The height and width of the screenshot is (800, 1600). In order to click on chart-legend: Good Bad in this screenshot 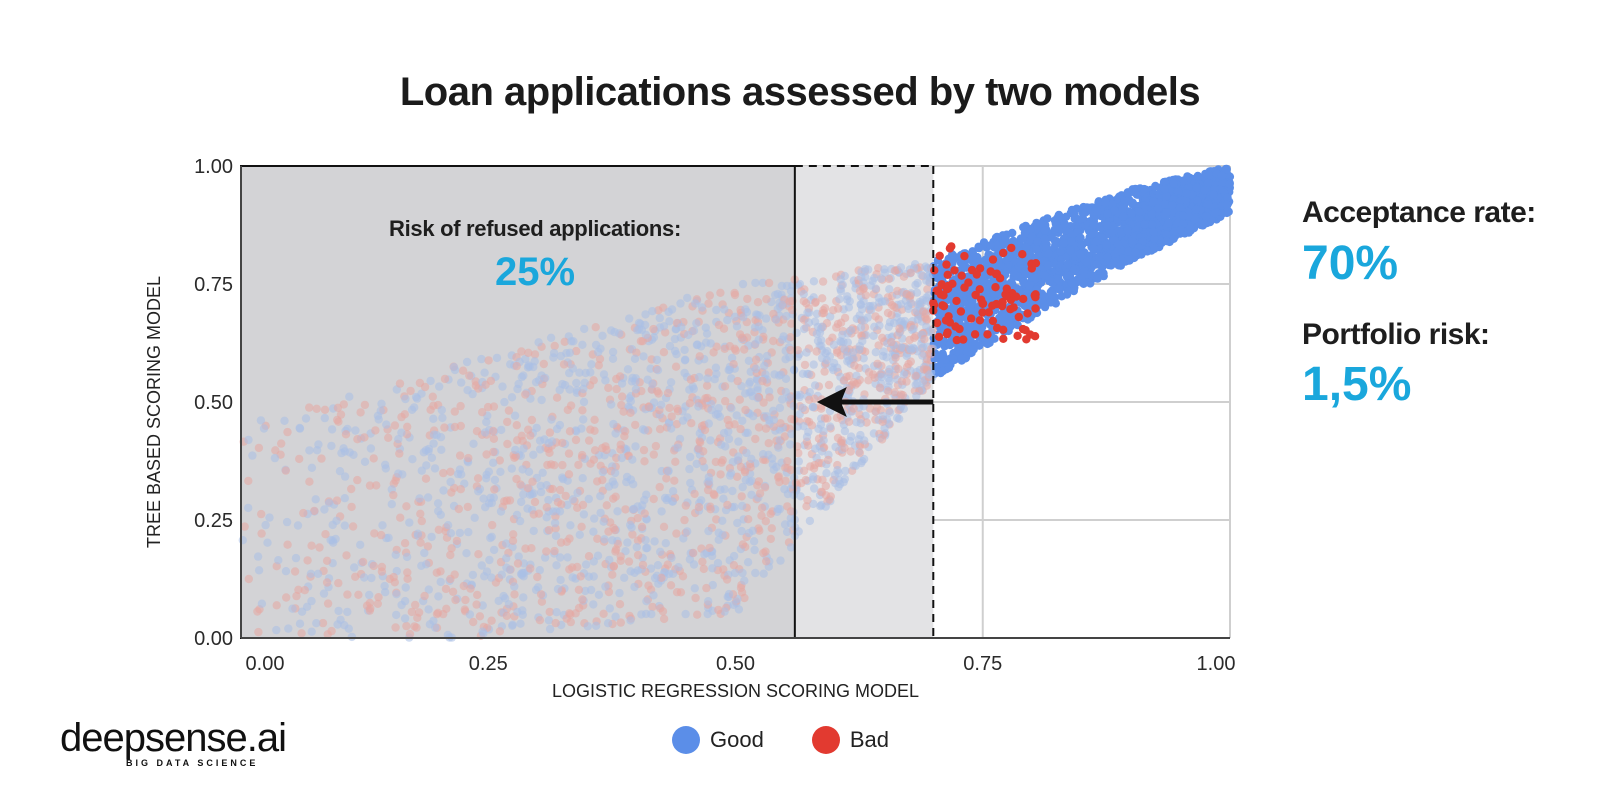, I will do `click(804, 740)`.